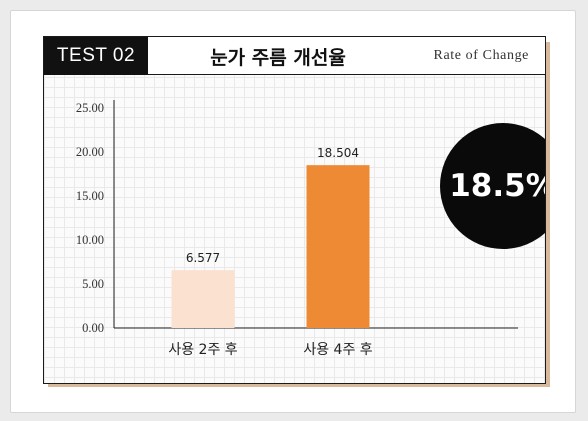 This screenshot has width=588, height=421. What do you see at coordinates (96, 56) in the screenshot?
I see `test-tag: TEST 02` at bounding box center [96, 56].